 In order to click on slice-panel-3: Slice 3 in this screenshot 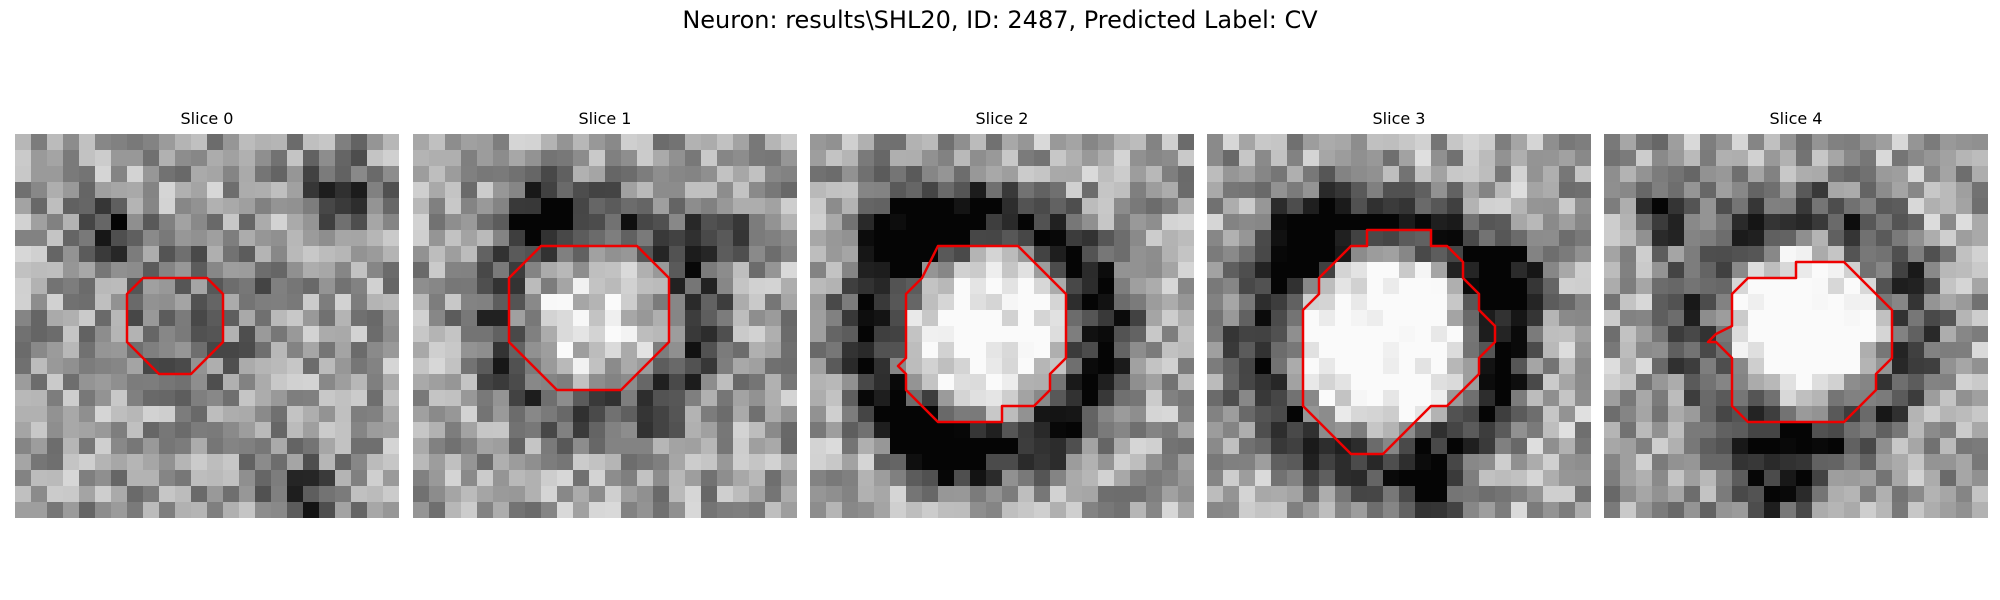, I will do `click(1399, 313)`.